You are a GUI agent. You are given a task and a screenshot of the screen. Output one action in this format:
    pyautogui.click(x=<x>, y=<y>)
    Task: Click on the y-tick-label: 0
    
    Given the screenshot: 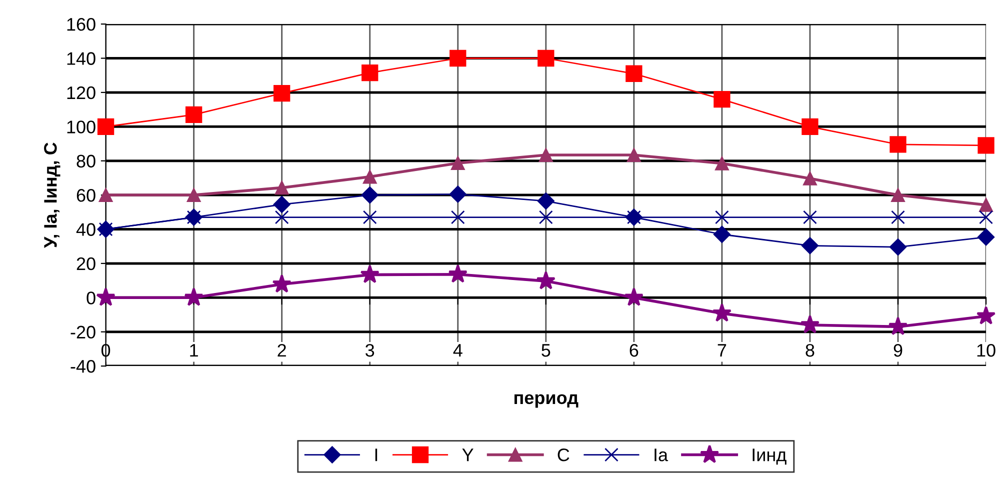 What is the action you would take?
    pyautogui.click(x=91, y=298)
    